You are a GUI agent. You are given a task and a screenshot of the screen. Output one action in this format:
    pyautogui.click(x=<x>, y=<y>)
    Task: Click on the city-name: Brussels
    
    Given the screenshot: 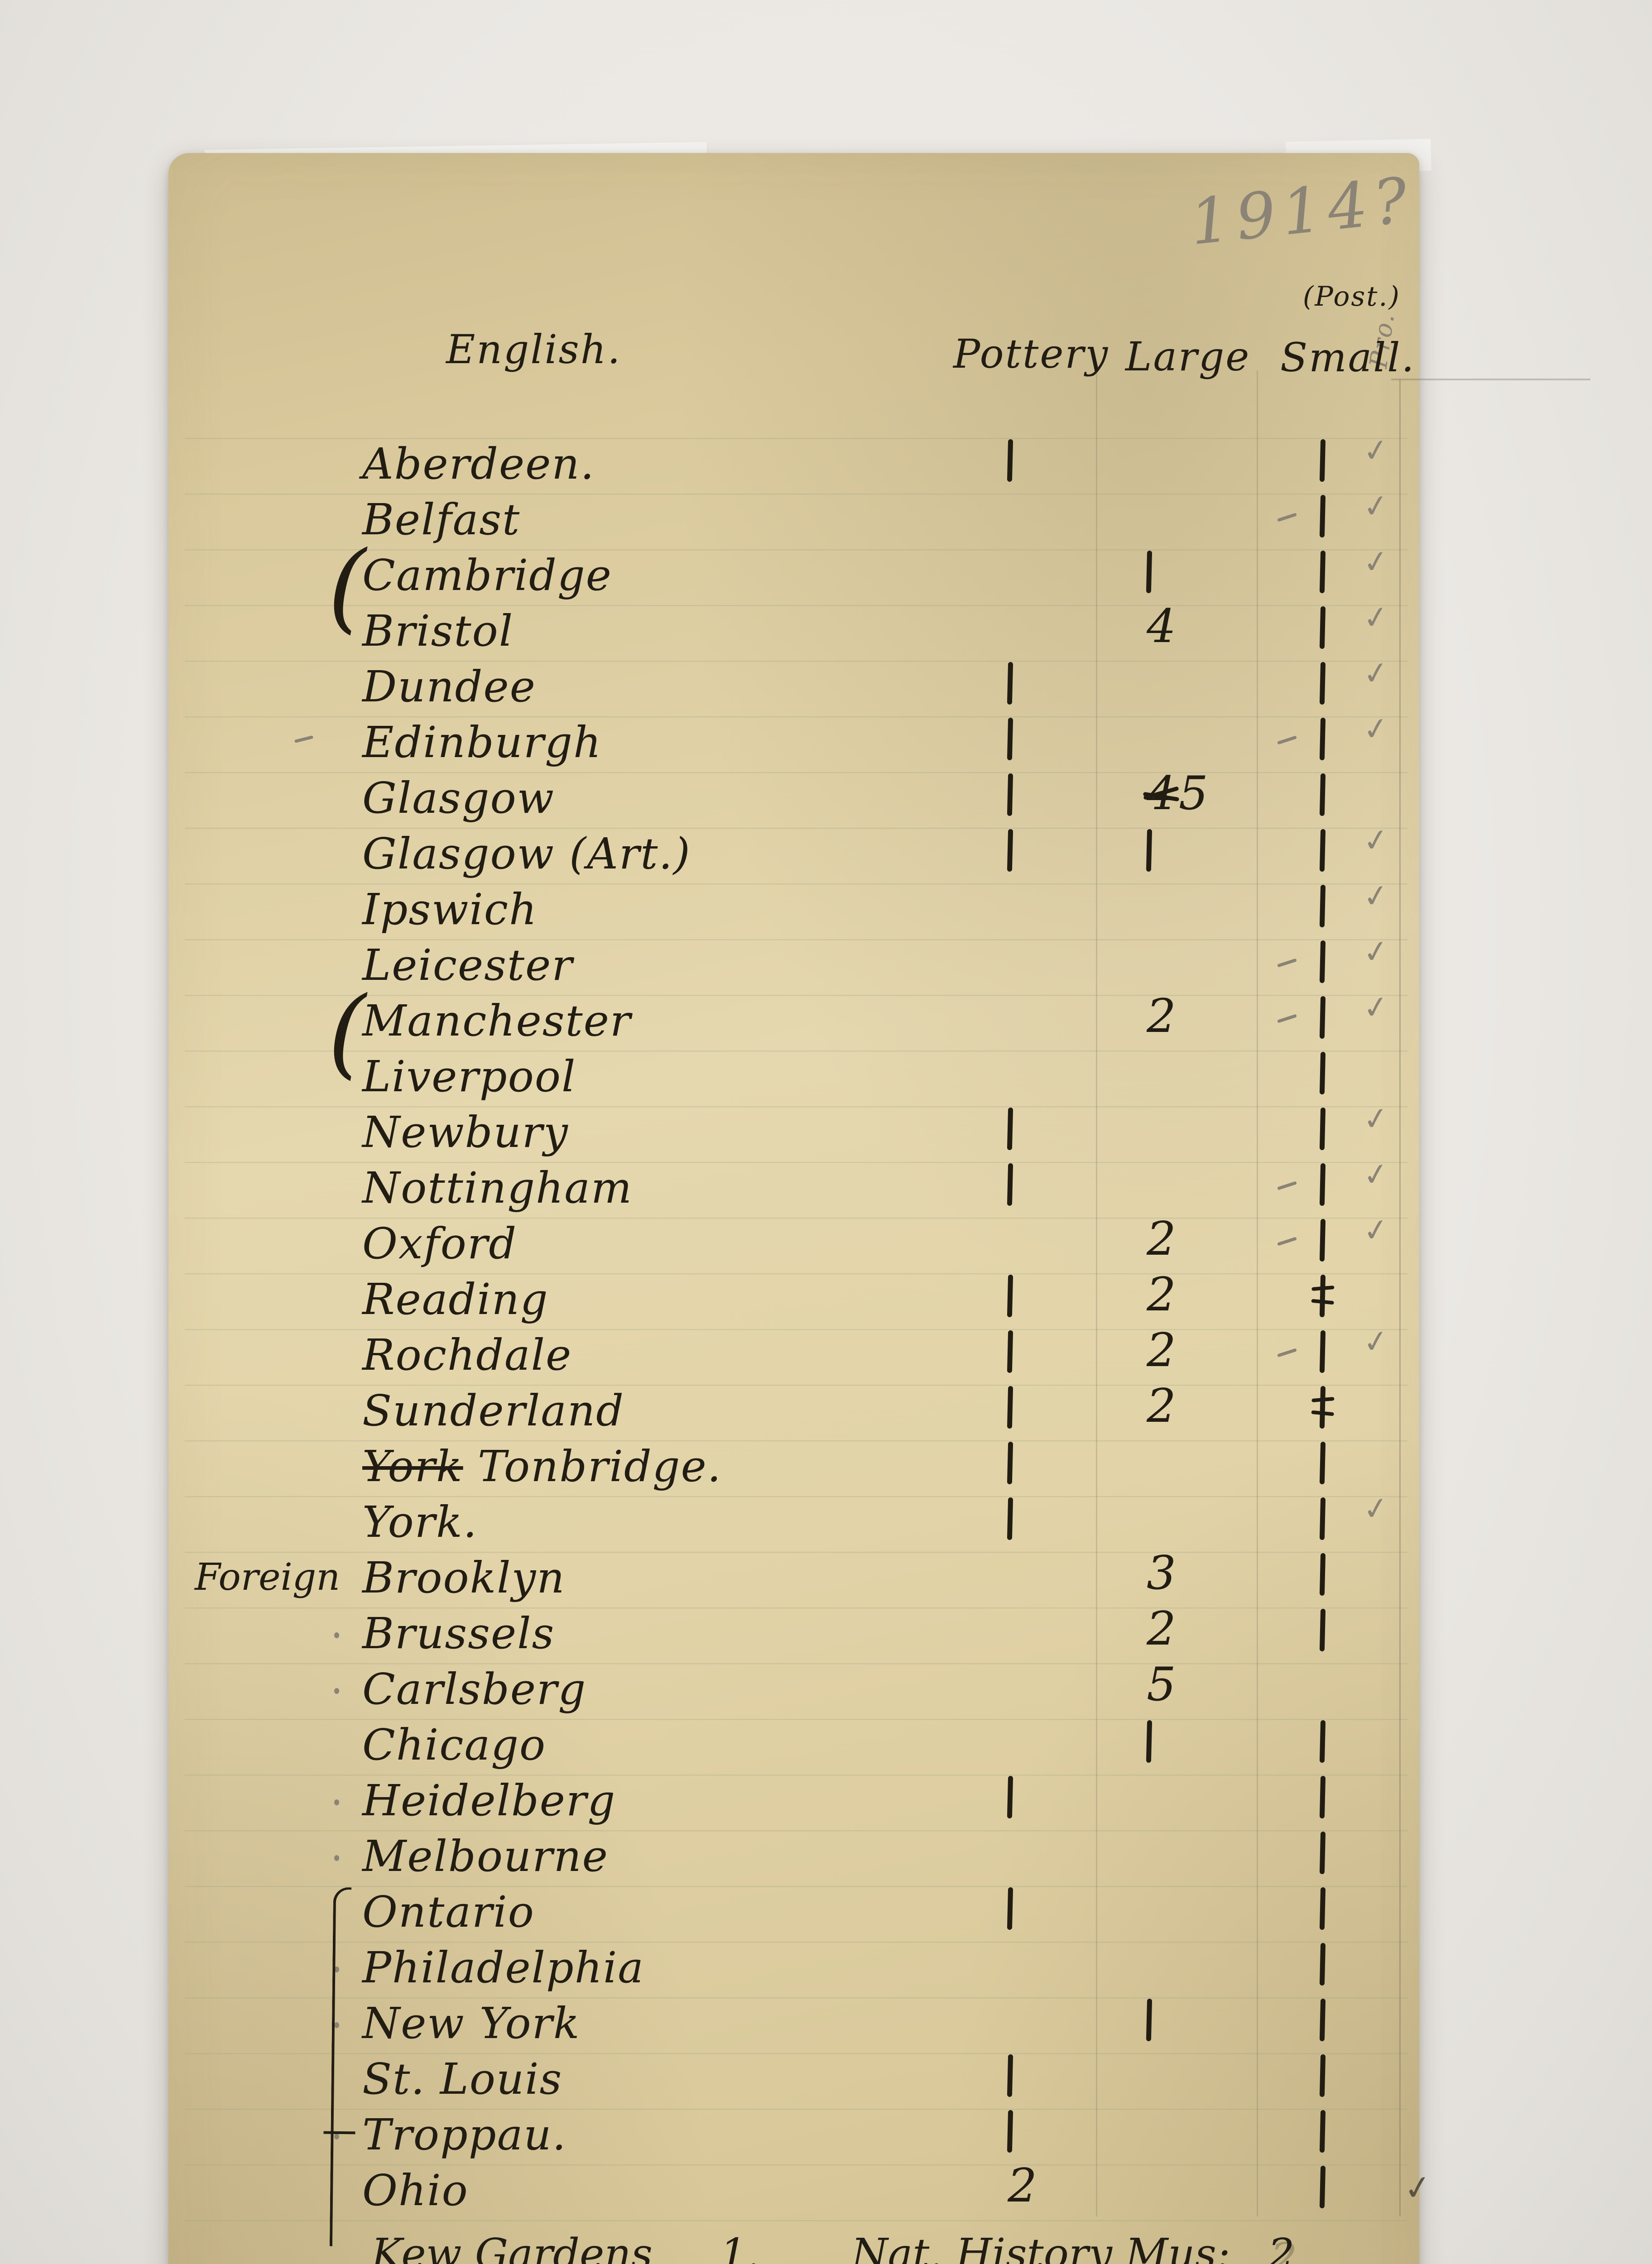 What is the action you would take?
    pyautogui.click(x=458, y=1634)
    